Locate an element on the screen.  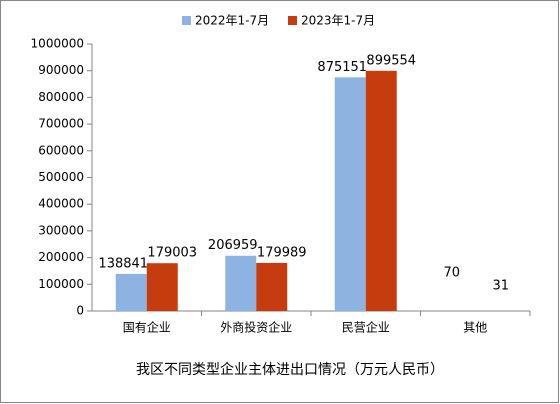
x-tick-label: 外商投资企业 is located at coordinates (256, 327).